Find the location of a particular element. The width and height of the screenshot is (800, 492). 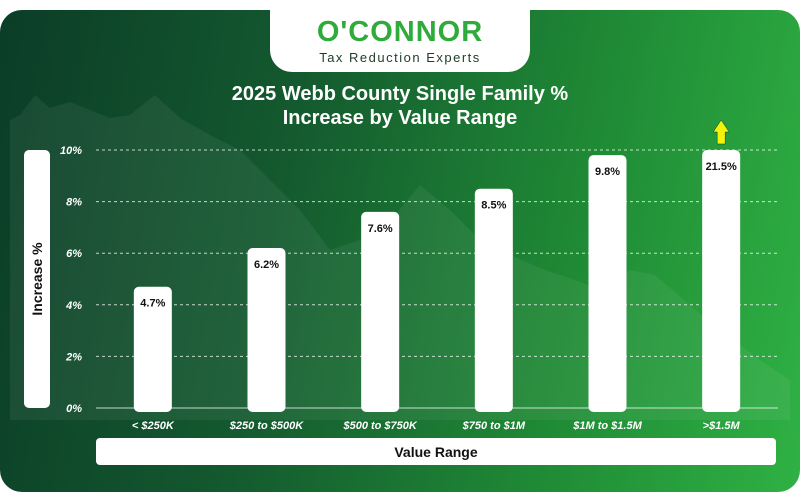

y-tick-label: 8% is located at coordinates (74, 203).